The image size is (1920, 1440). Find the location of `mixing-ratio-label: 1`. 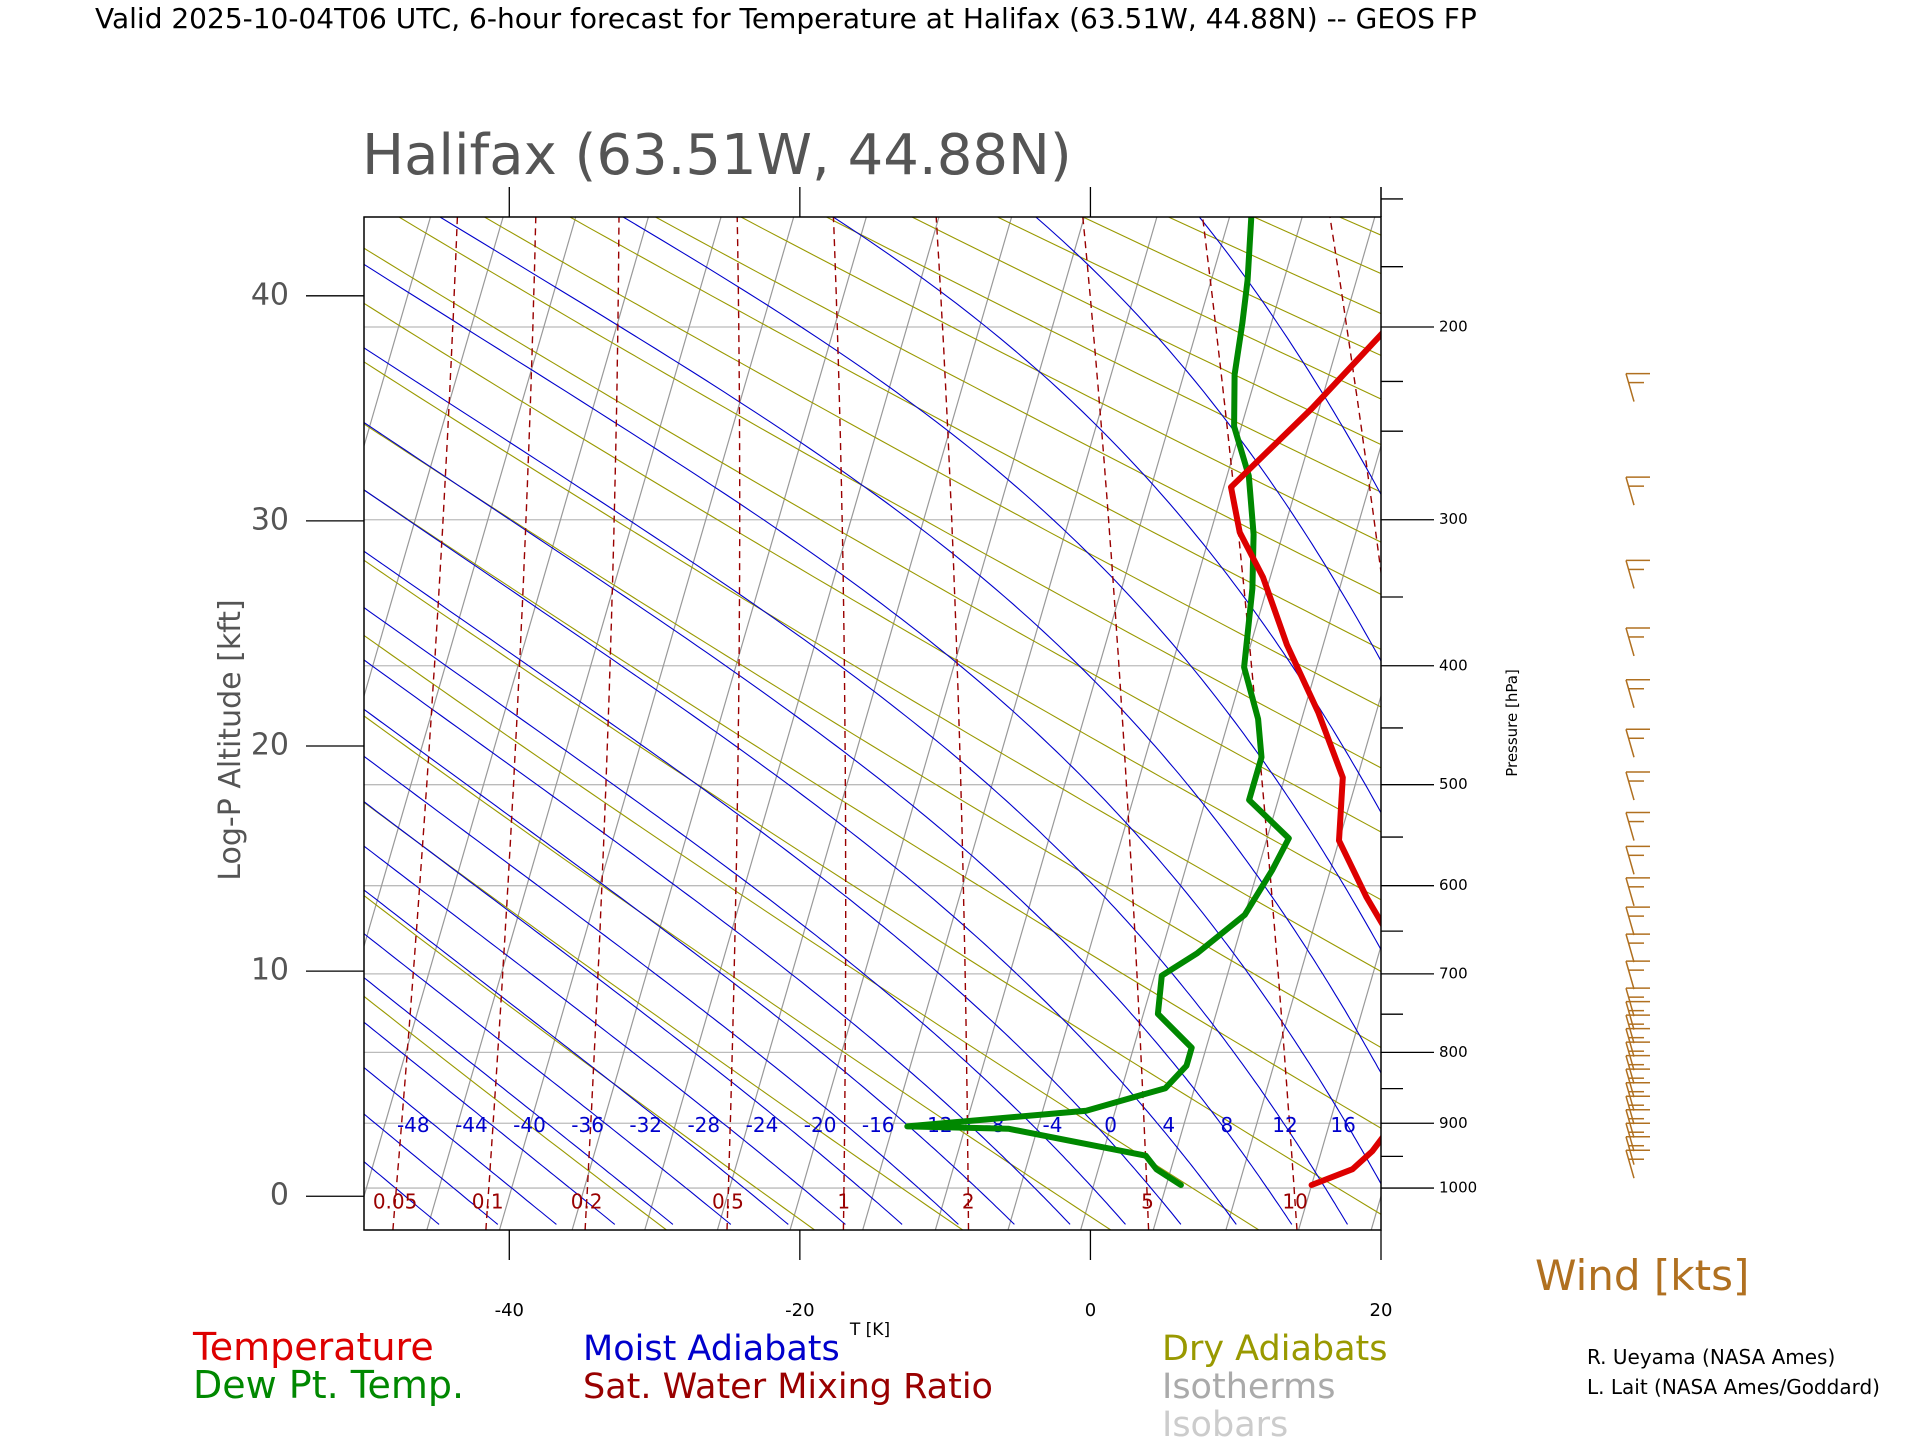

mixing-ratio-label: 1 is located at coordinates (843, 1202).